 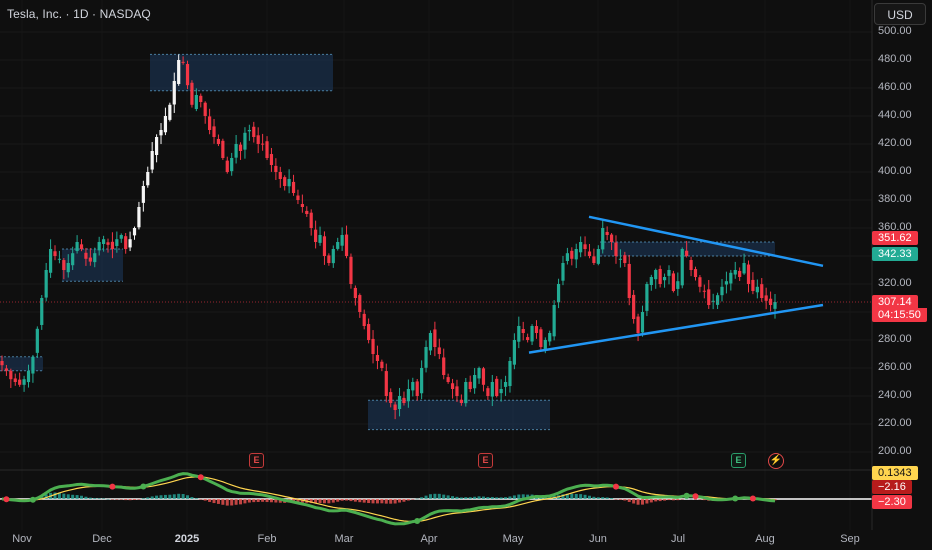 What do you see at coordinates (895, 302) in the screenshot?
I see `last-price-badge: 307.14` at bounding box center [895, 302].